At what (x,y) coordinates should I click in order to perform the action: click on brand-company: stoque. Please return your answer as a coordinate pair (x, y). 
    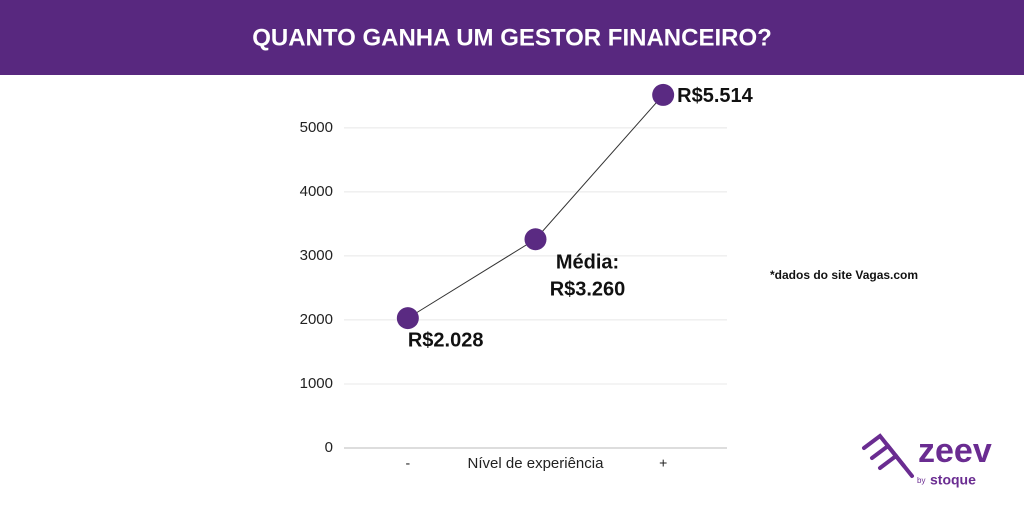
    Looking at the image, I should click on (953, 480).